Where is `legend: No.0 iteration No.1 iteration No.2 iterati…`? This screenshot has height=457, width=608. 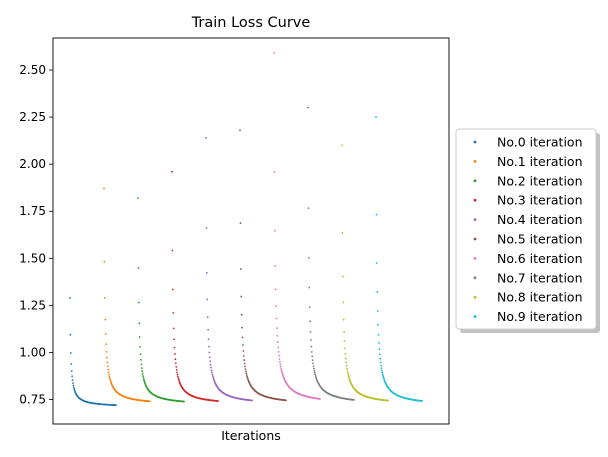
legend: No.0 iteration No.1 iteration No.2 iterati… is located at coordinates (527, 230).